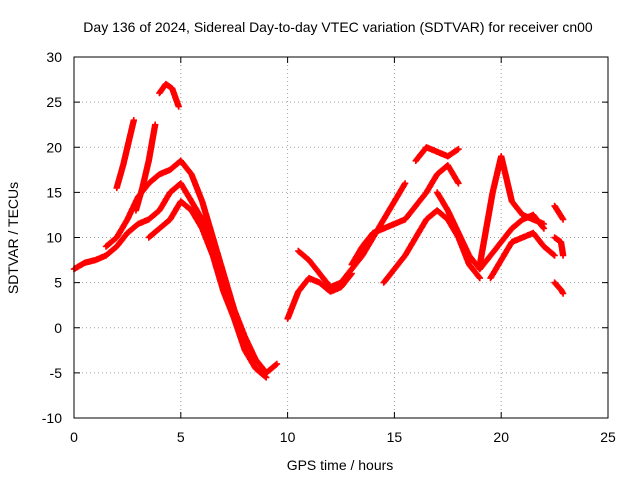 The height and width of the screenshot is (480, 640). Describe the element at coordinates (395, 437) in the screenshot. I see `x-tick-label: 15` at that location.